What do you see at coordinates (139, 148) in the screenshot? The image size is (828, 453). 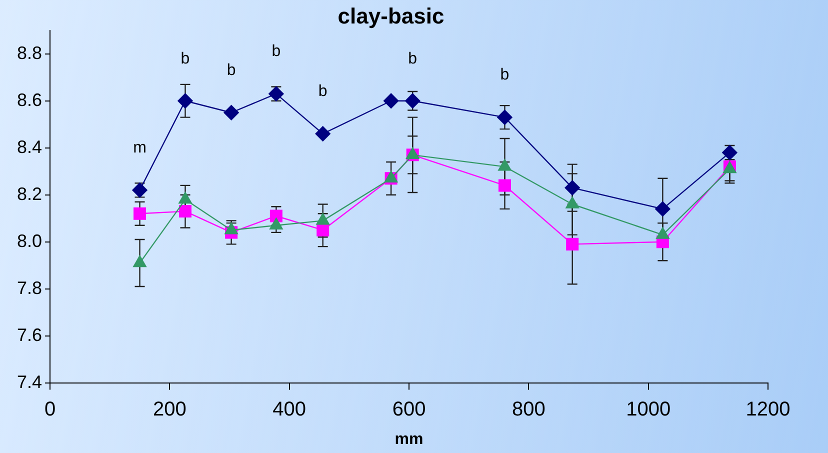 I see `annotation: m` at bounding box center [139, 148].